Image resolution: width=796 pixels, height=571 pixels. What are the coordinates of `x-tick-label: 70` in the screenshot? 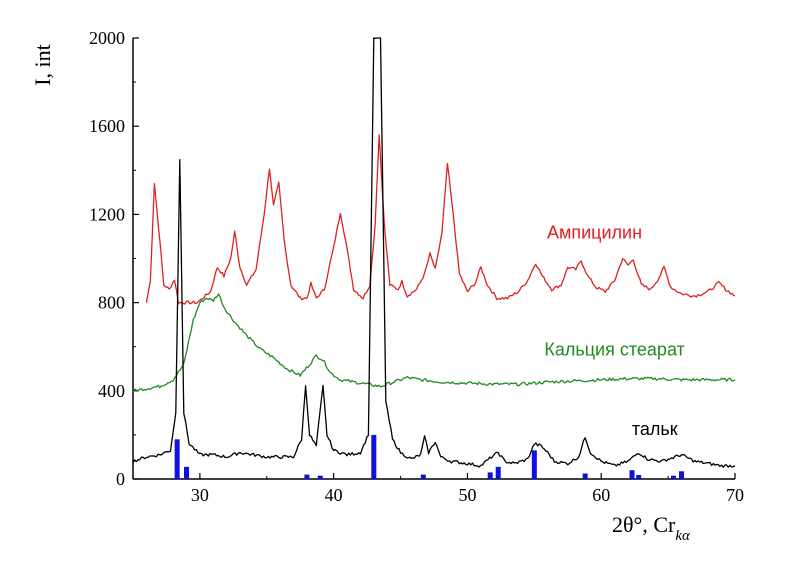 It's located at (735, 495).